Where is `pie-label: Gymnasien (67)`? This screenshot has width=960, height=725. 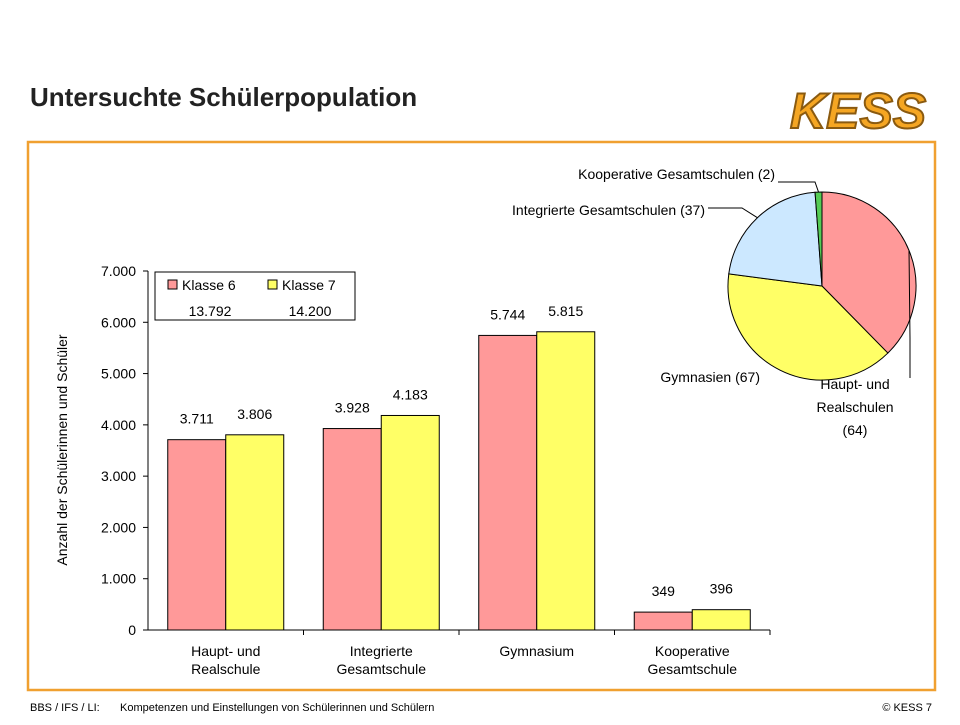 pie-label: Gymnasien (67) is located at coordinates (710, 377).